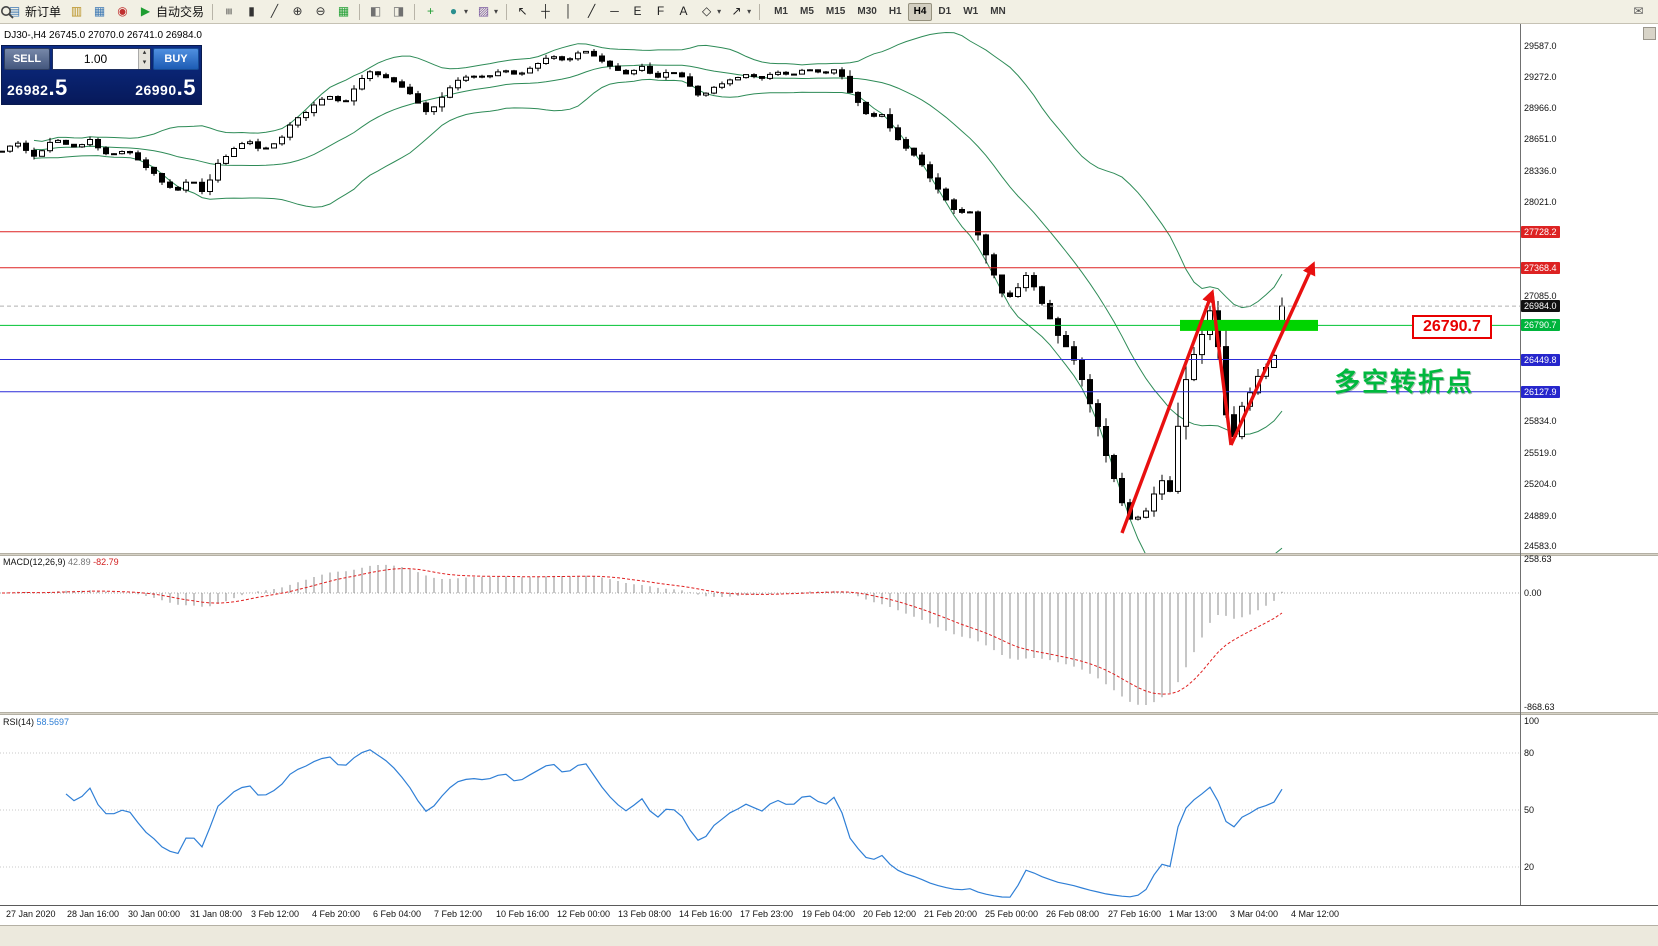  I want to click on price-annotation-box: 26790.7, so click(1452, 327).